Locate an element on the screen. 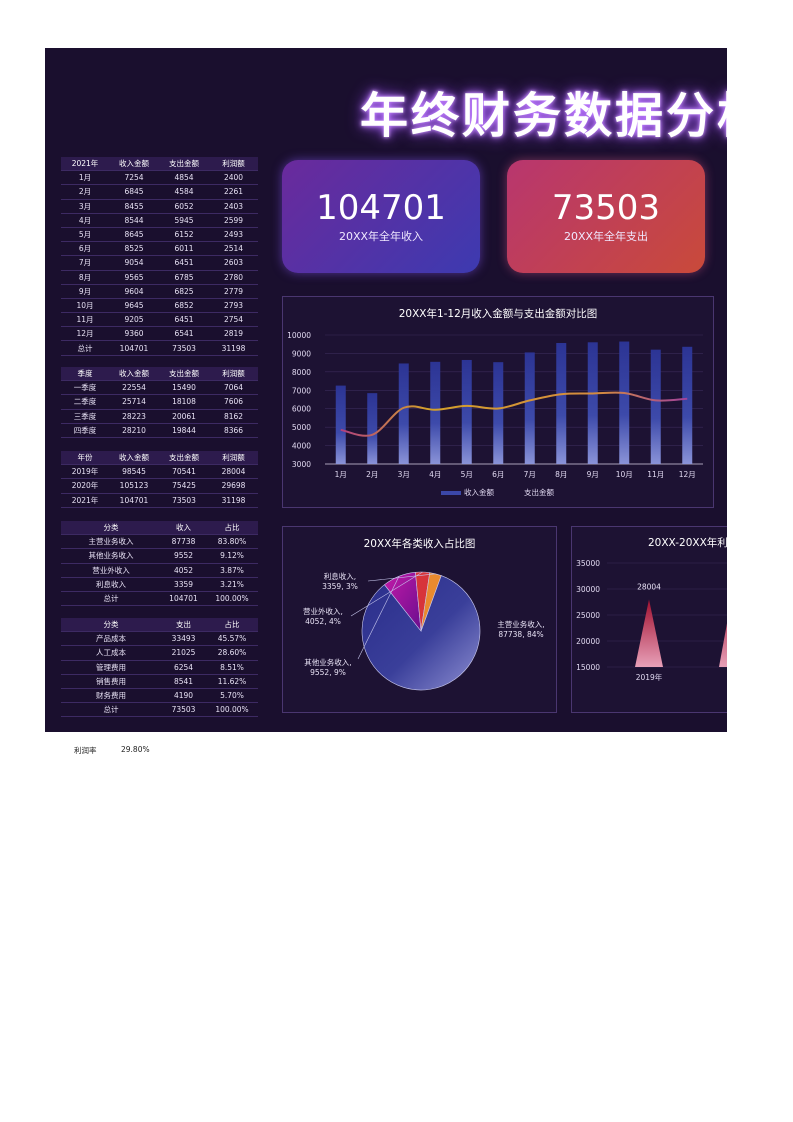  table-cell: 2819 is located at coordinates (233, 334).